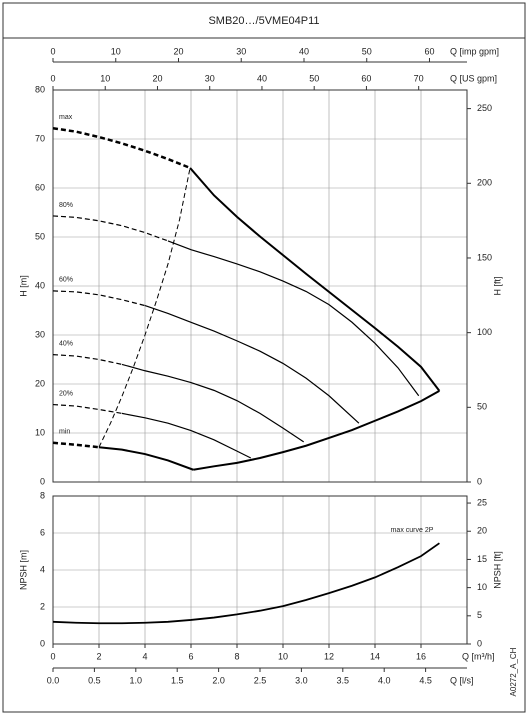 Image resolution: width=529 pixels, height=716 pixels. What do you see at coordinates (66, 393) in the screenshot?
I see `curve-label: 20%` at bounding box center [66, 393].